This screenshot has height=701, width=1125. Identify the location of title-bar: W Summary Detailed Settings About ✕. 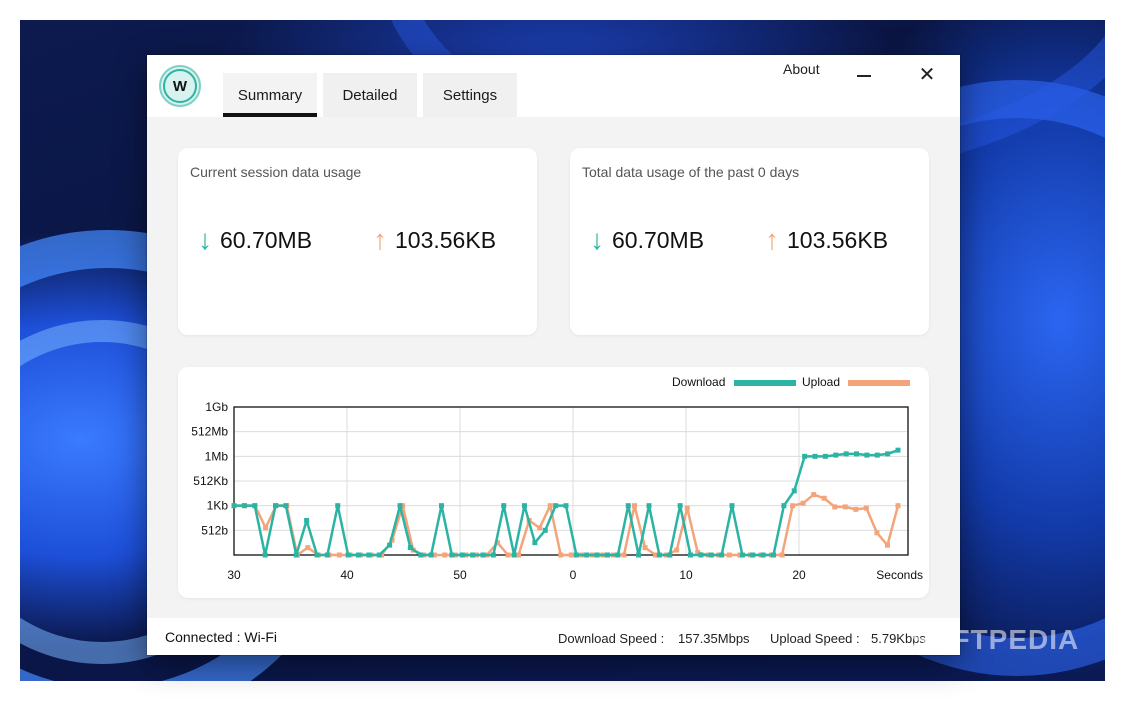
(553, 86).